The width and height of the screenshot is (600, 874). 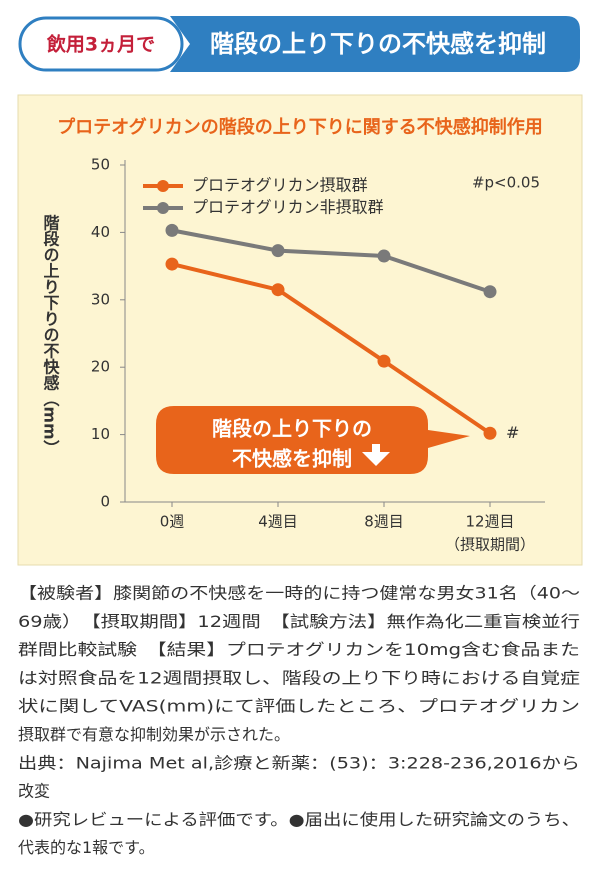 I want to click on header-banner, so click(x=375, y=44).